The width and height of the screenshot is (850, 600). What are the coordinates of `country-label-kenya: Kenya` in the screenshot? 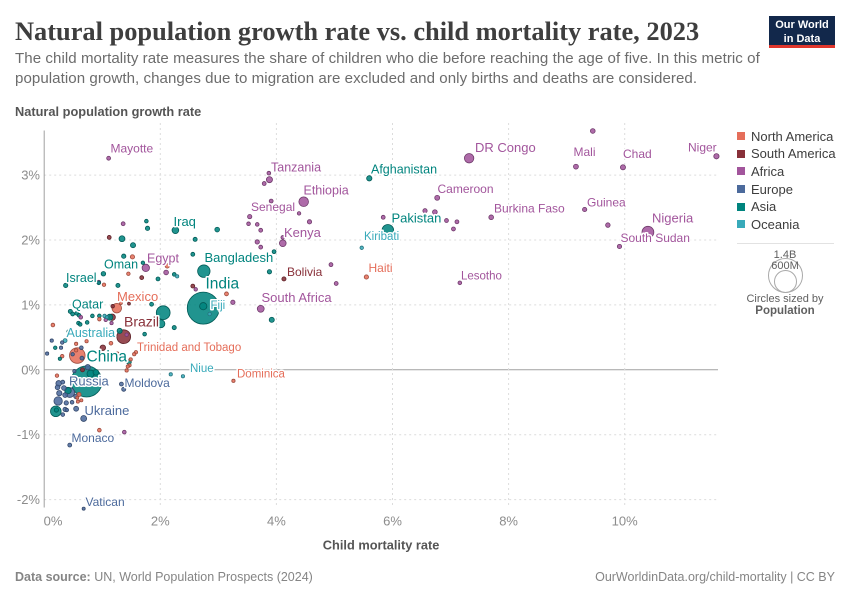 It's located at (303, 233).